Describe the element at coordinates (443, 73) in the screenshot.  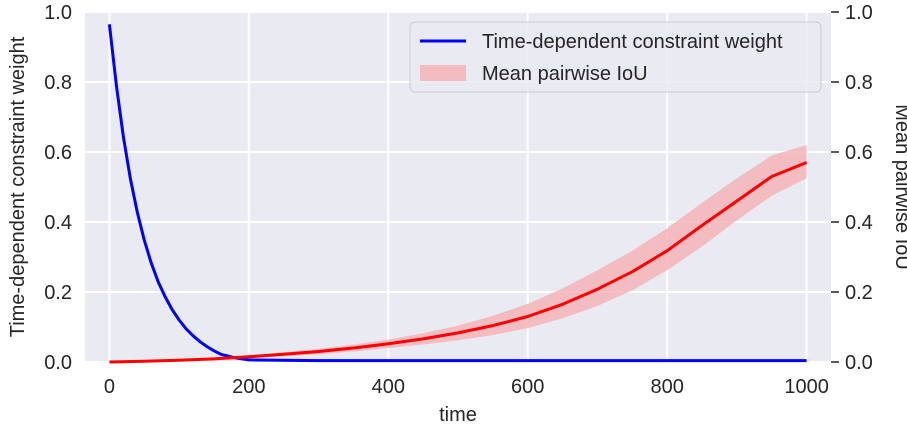
I see `legend-iou-swatch` at that location.